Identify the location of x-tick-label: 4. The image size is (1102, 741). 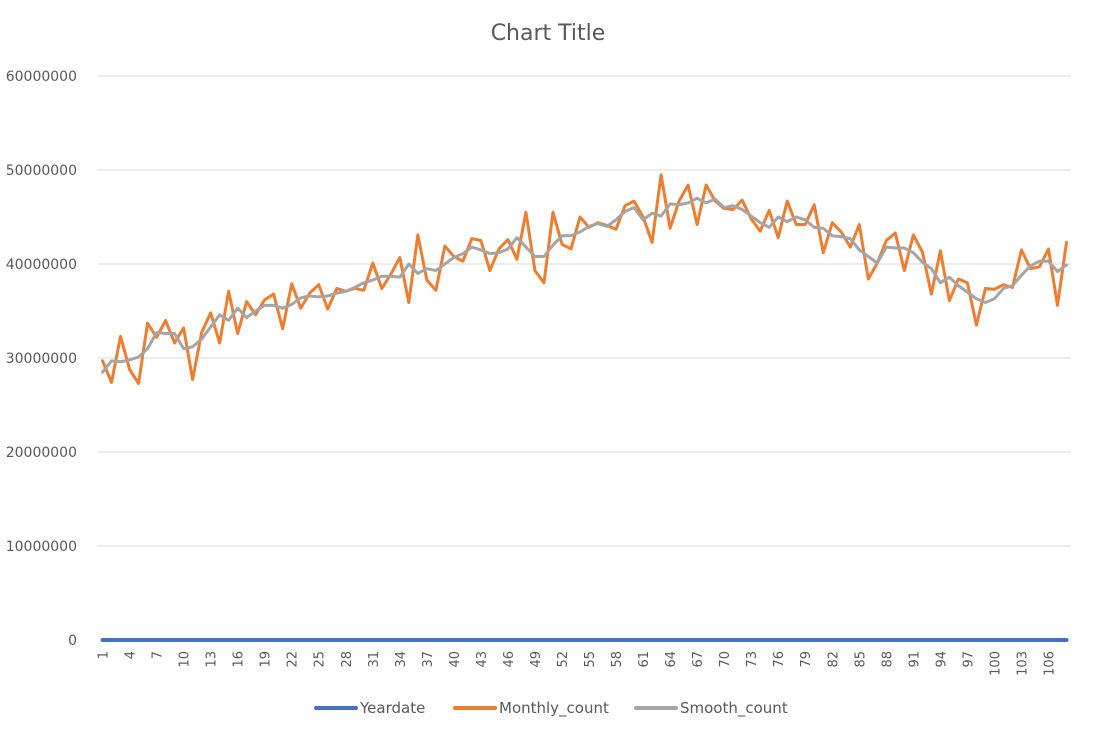
(131, 655).